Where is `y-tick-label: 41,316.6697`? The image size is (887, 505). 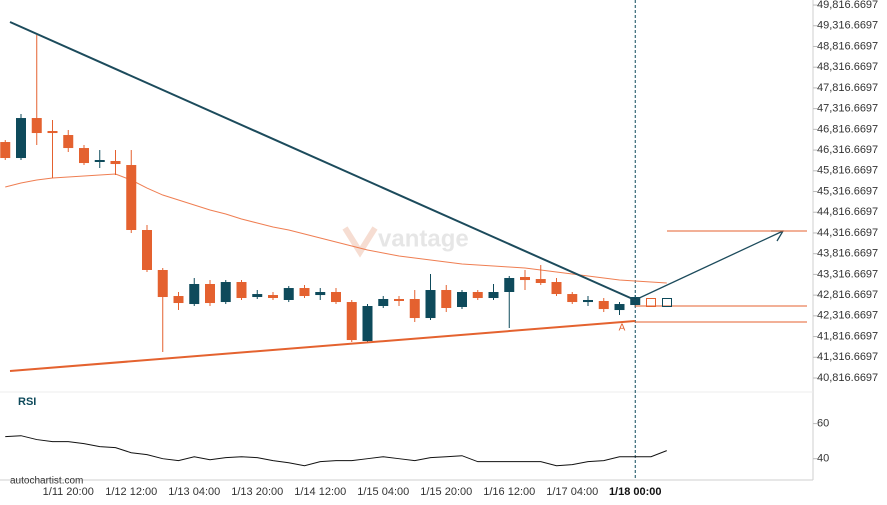
y-tick-label: 41,316.6697 is located at coordinates (847, 357).